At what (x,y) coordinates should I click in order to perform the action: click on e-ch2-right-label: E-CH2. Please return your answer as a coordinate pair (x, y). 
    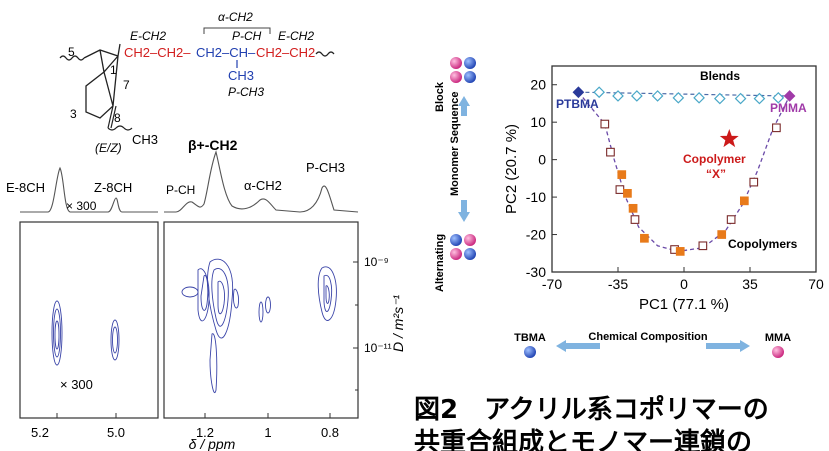
    Looking at the image, I should click on (296, 36).